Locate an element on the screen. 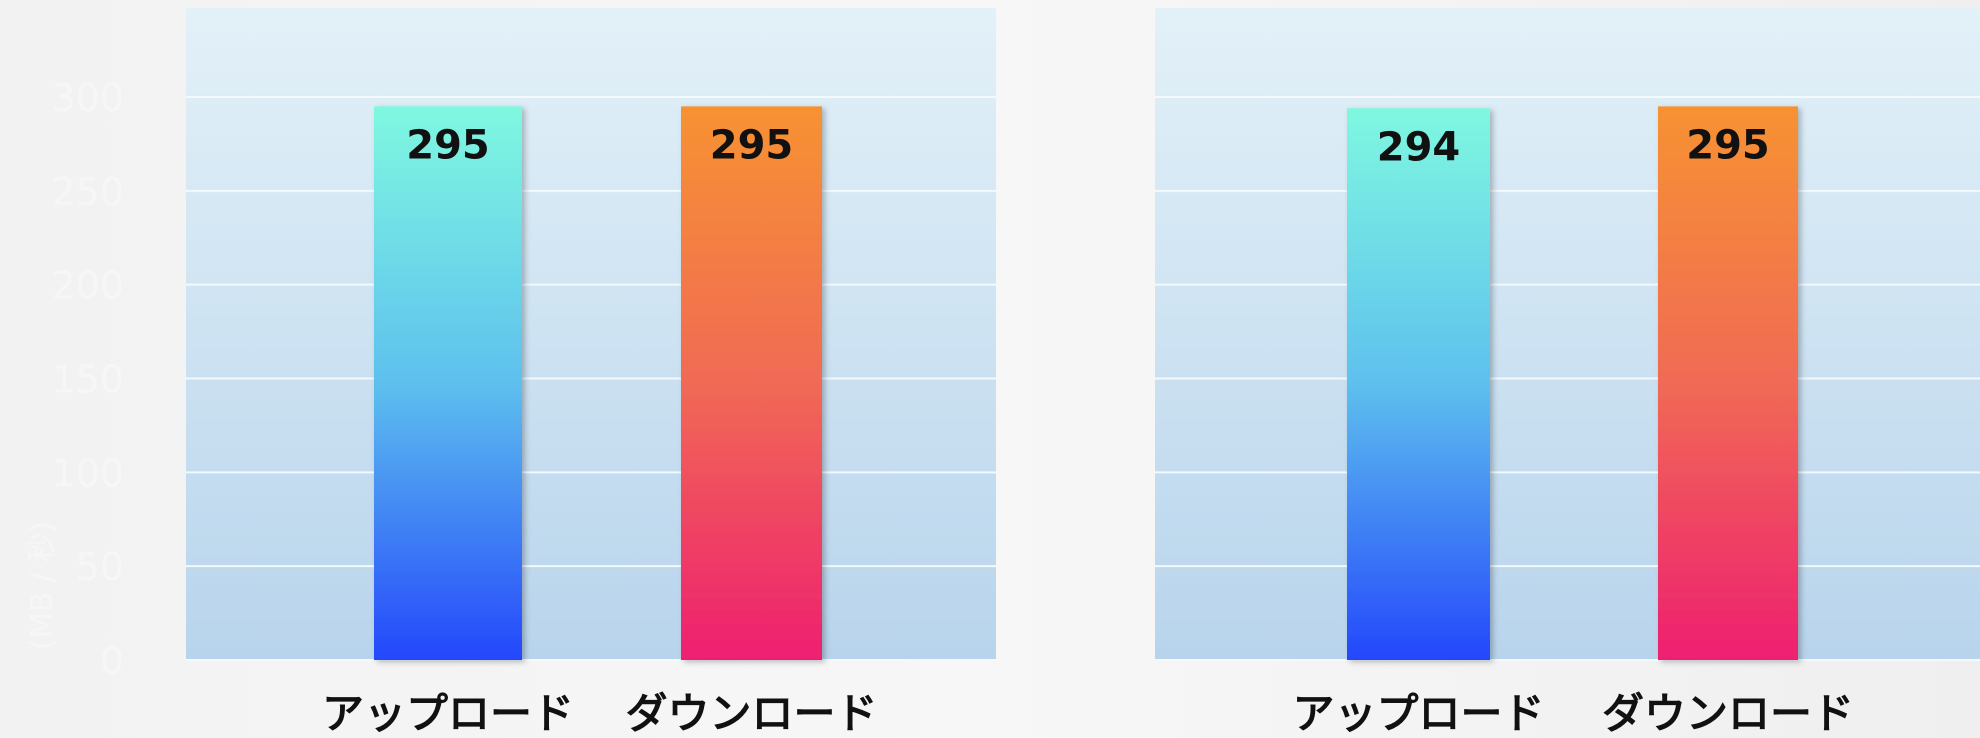 Image resolution: width=1980 pixels, height=738 pixels. panel-2-bar-upload is located at coordinates (1418, 384).